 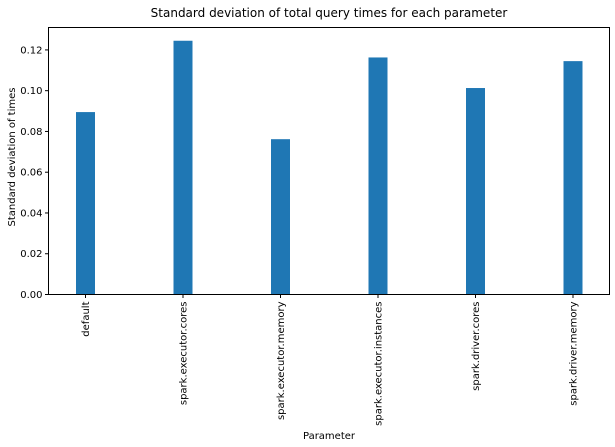 I want to click on bar-default, so click(x=85, y=203).